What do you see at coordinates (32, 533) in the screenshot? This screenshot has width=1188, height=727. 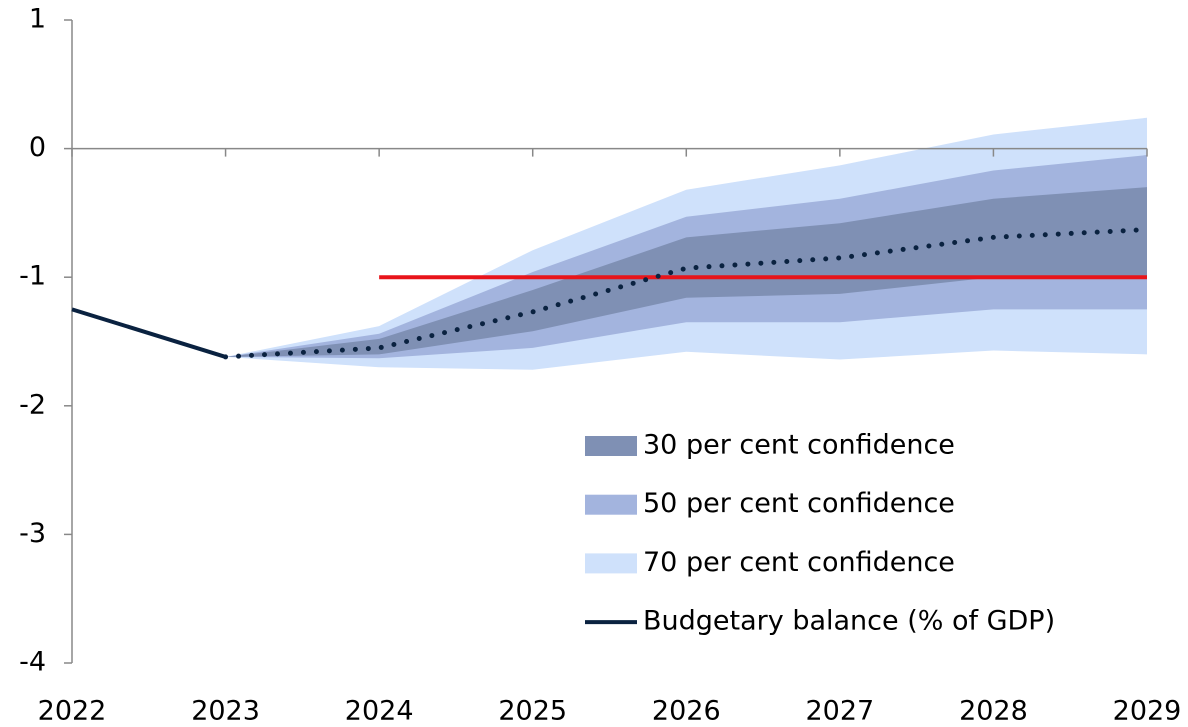 I see `y-tick-label: -3` at bounding box center [32, 533].